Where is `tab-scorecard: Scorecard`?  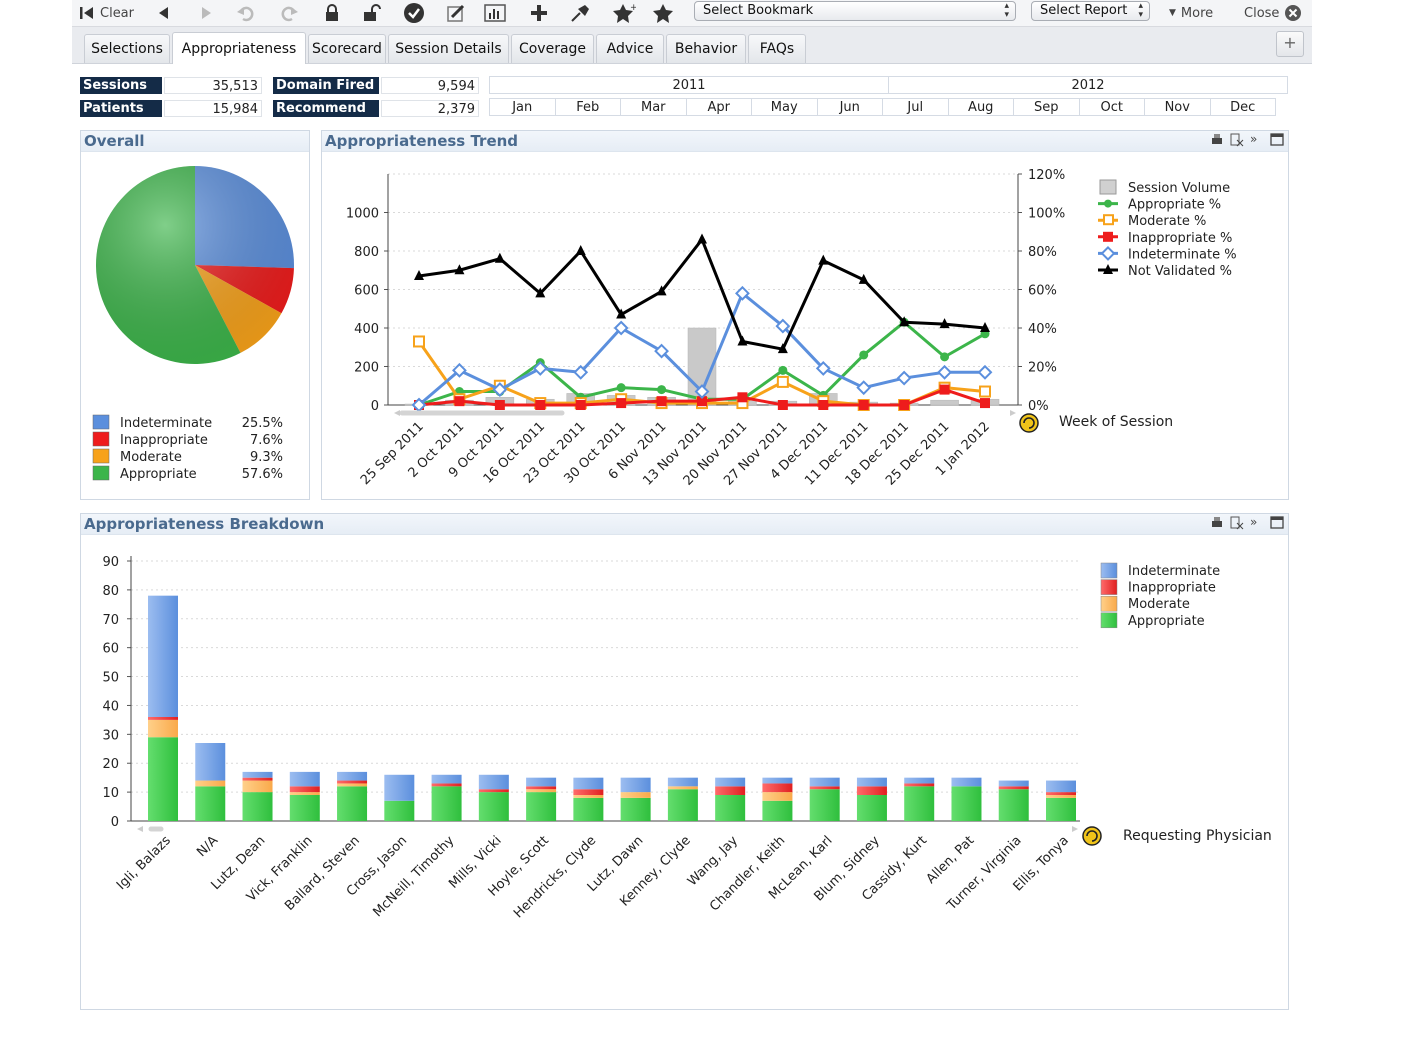 tab-scorecard: Scorecard is located at coordinates (347, 48).